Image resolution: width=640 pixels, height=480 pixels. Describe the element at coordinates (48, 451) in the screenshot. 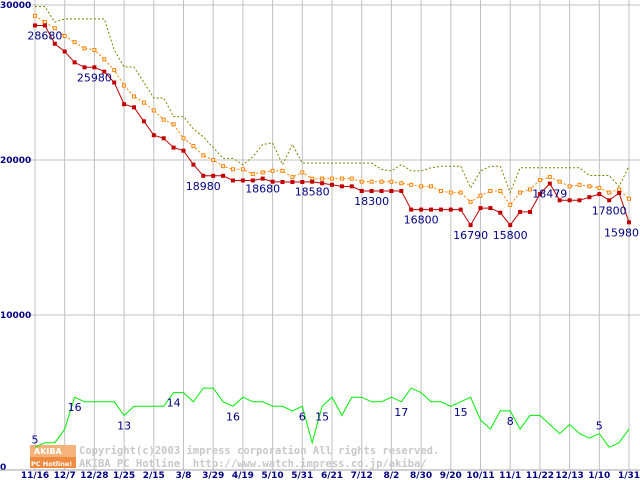

I see `logo-top-text: AKIBA` at that location.